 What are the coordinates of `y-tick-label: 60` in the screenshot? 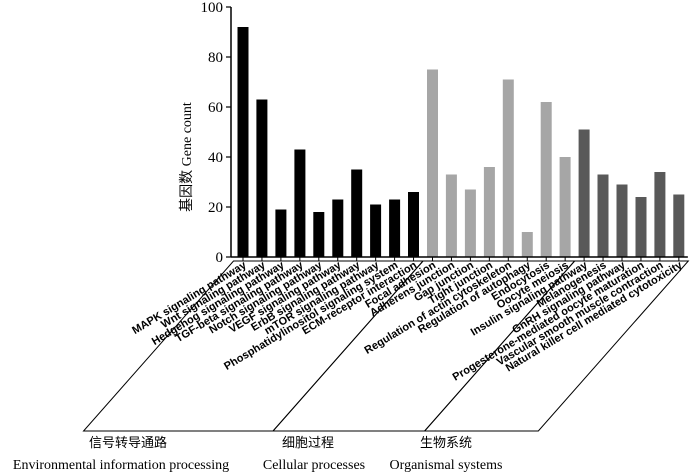 It's located at (215, 108).